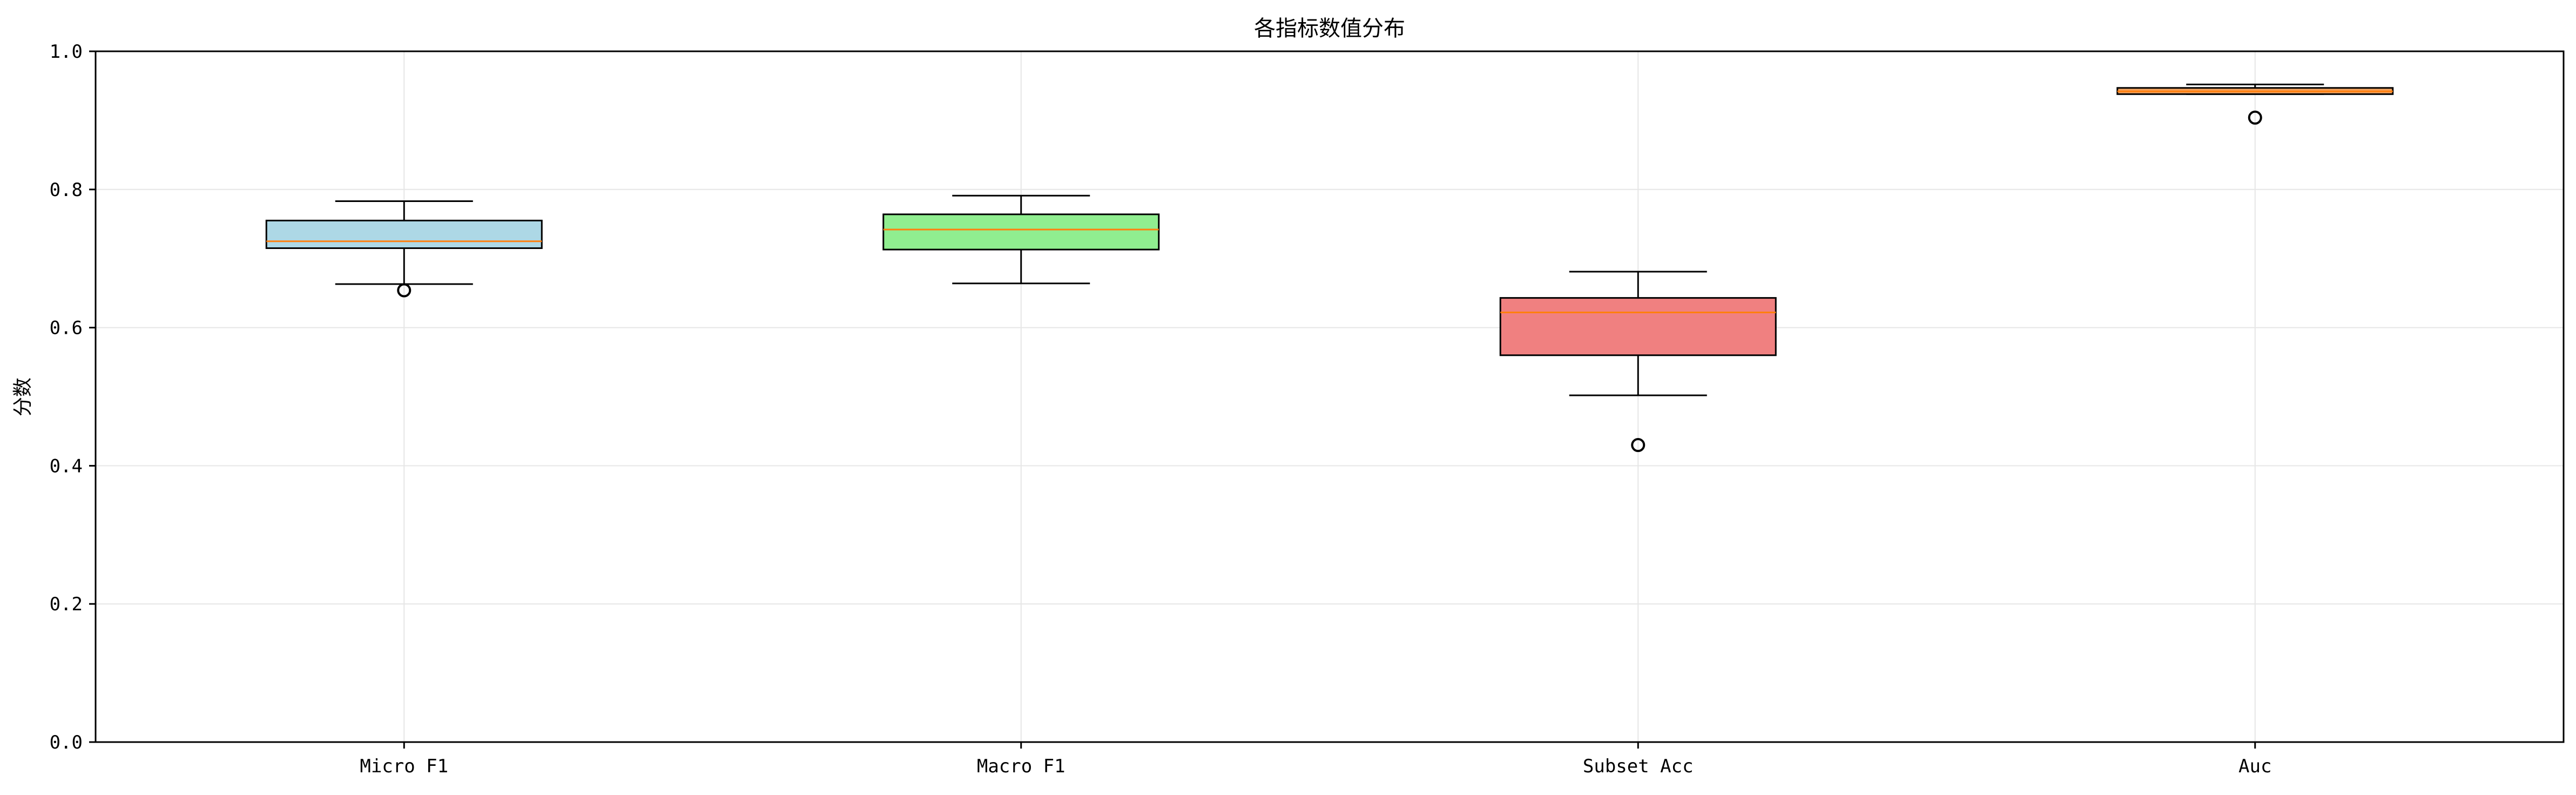 The height and width of the screenshot is (795, 2576). I want to click on y-tick-label: 0.6, so click(66, 329).